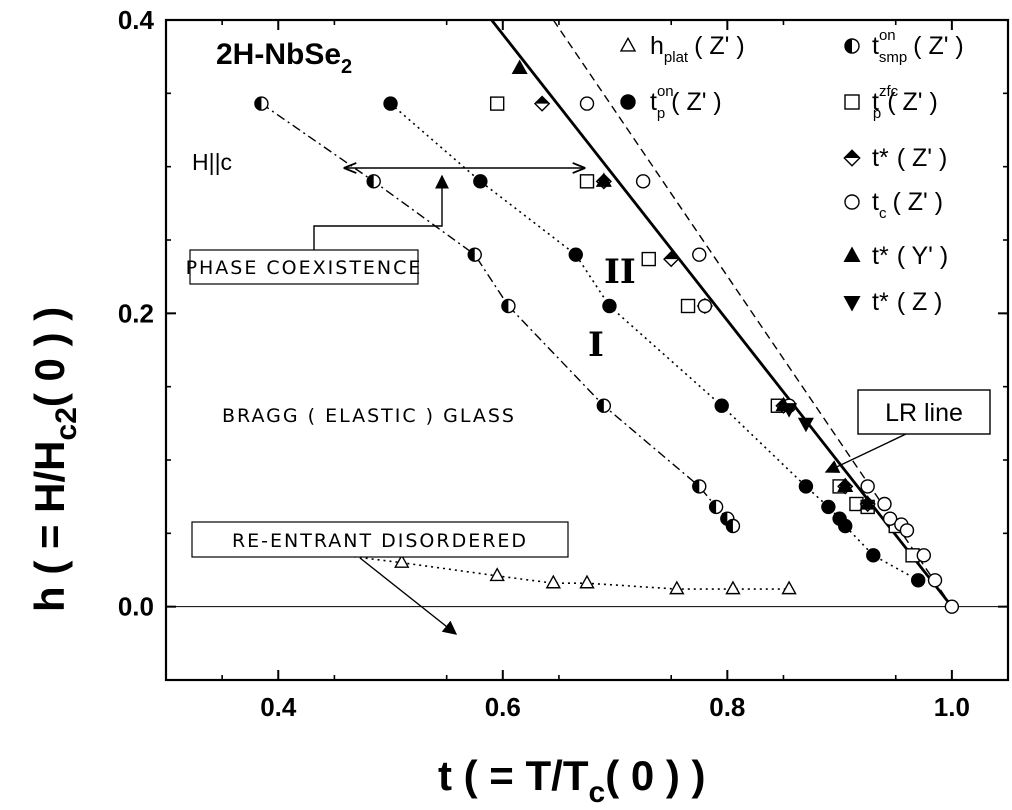 The width and height of the screenshot is (1012, 810). I want to click on field-direction-label: H||c, so click(212, 162).